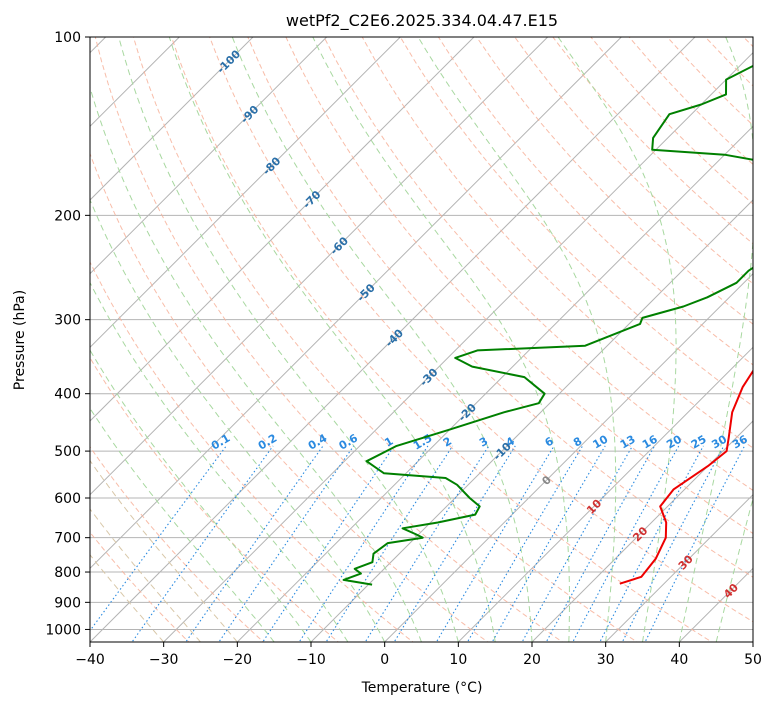 The image size is (775, 708). I want to click on x-tick-label: −40, so click(90, 660).